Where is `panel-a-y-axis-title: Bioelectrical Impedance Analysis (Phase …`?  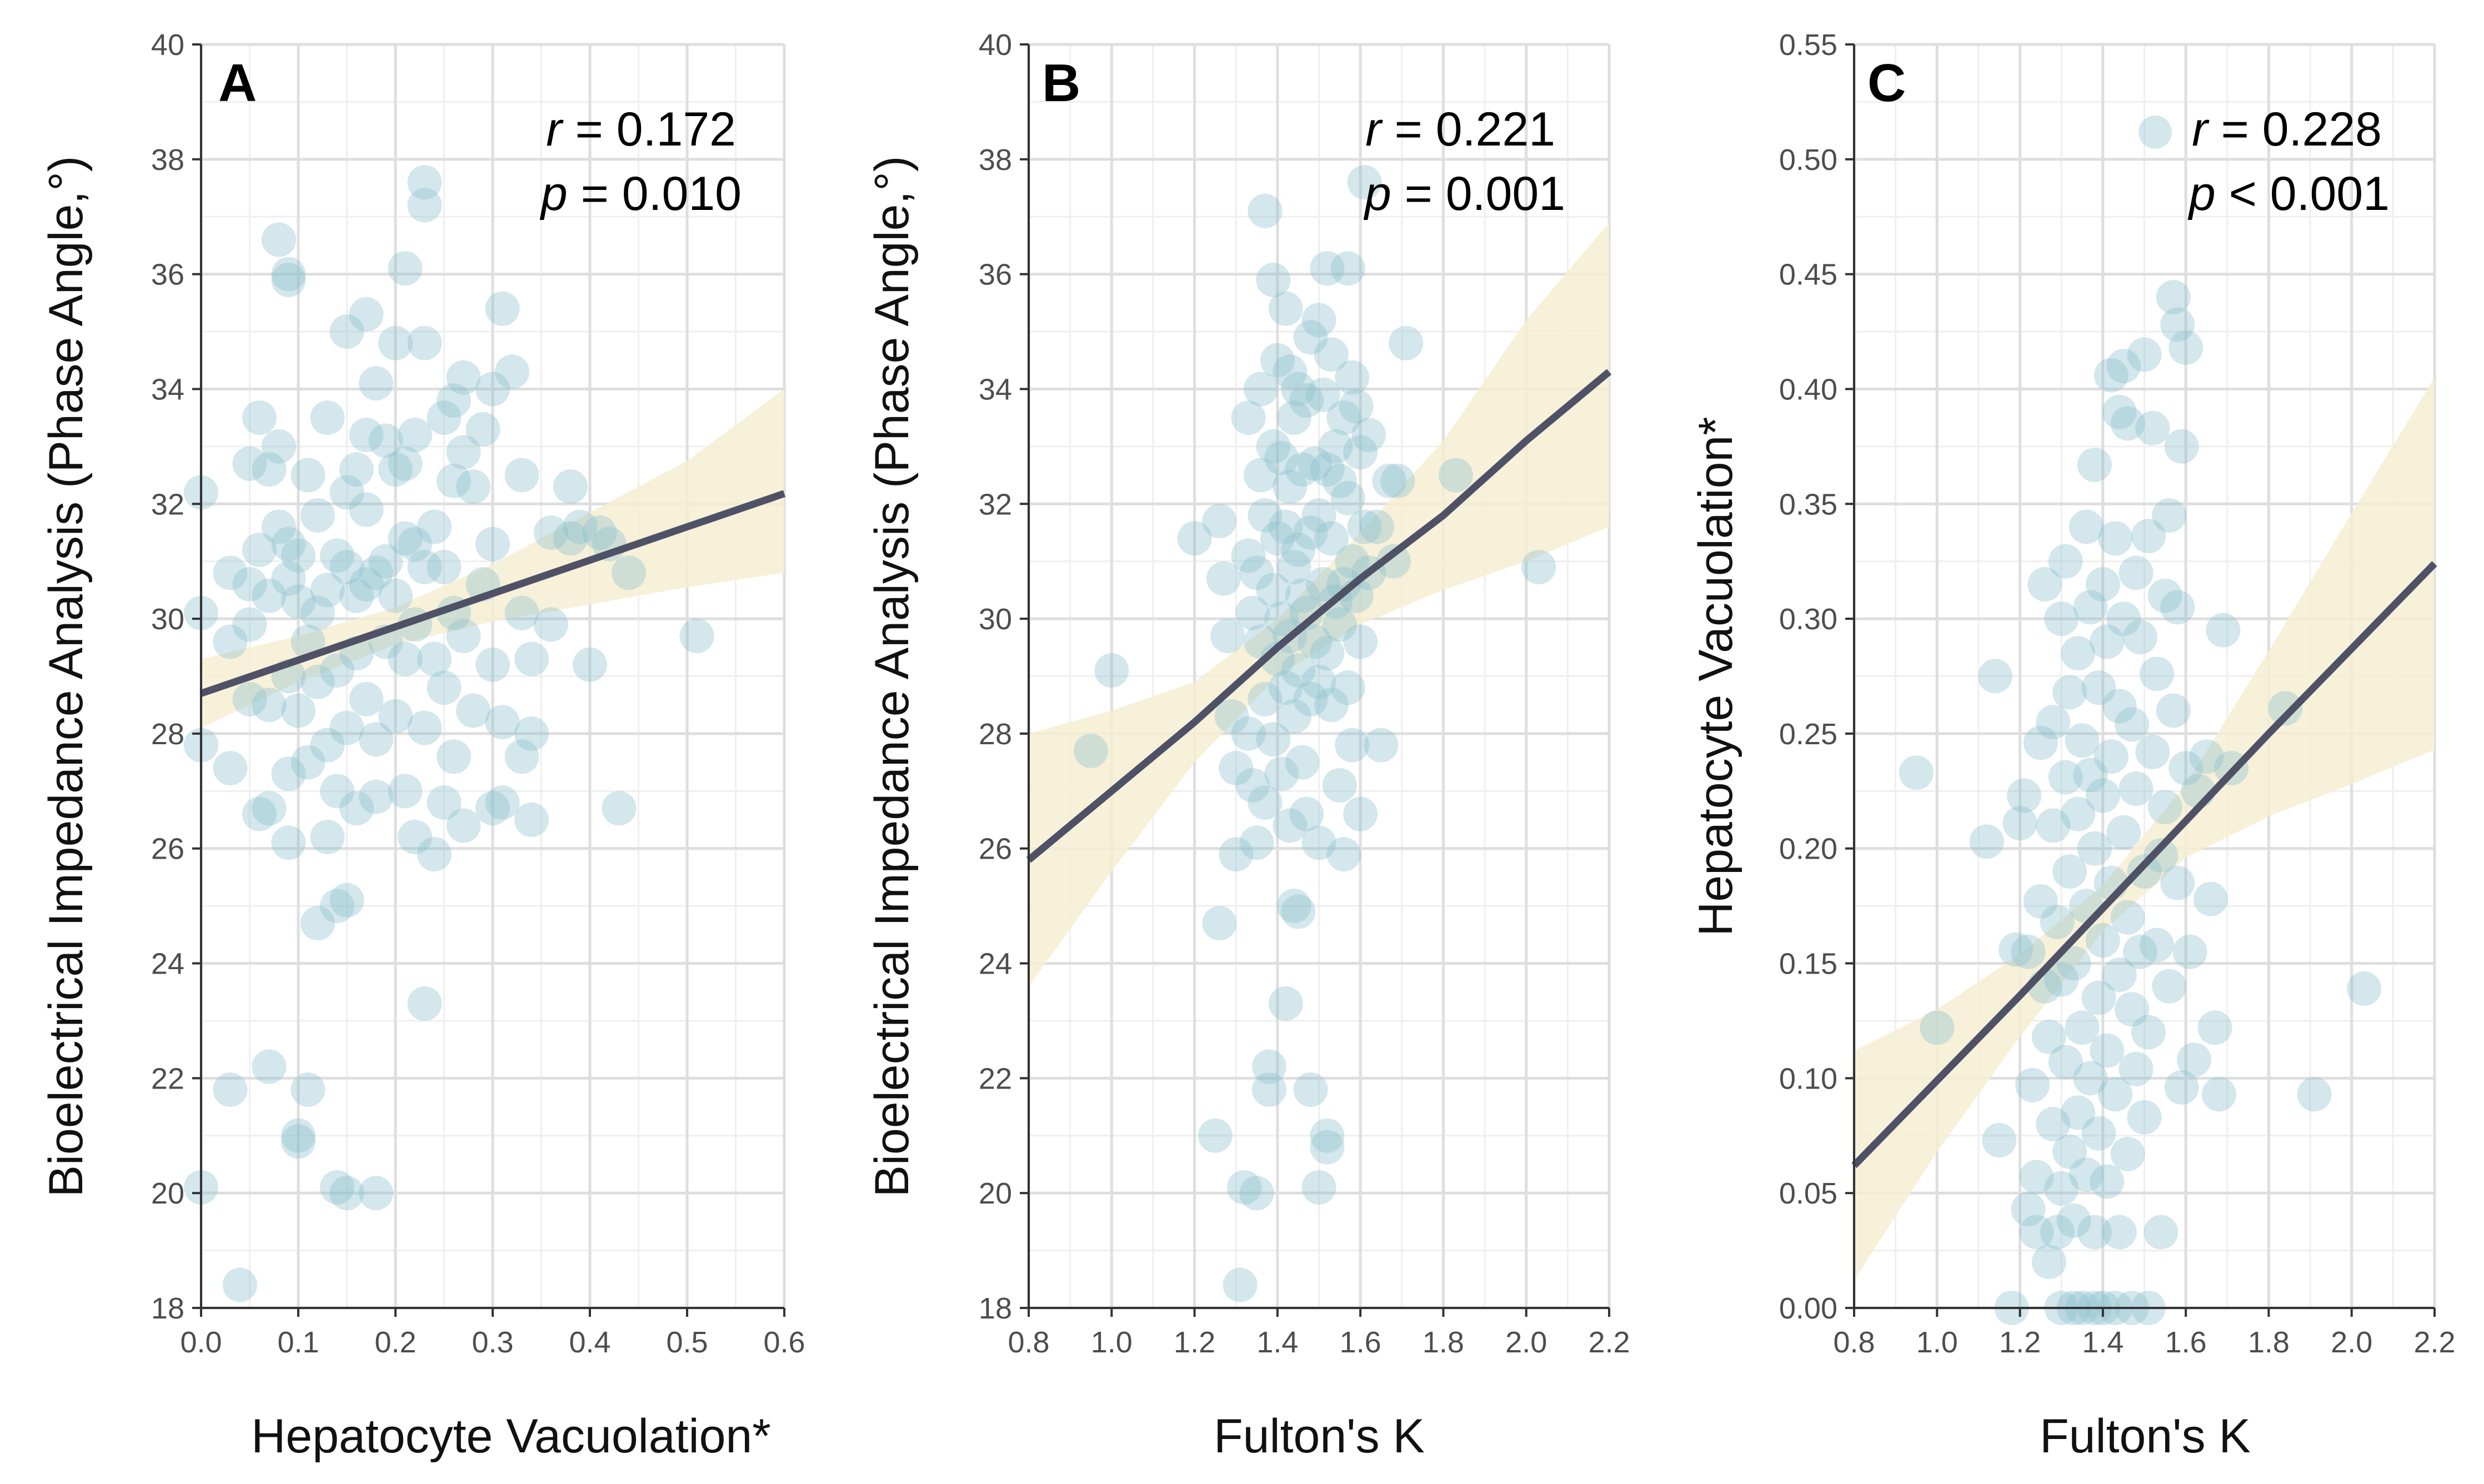
panel-a-y-axis-title: Bioelectrical Impedance Analysis (Phase … is located at coordinates (66, 676).